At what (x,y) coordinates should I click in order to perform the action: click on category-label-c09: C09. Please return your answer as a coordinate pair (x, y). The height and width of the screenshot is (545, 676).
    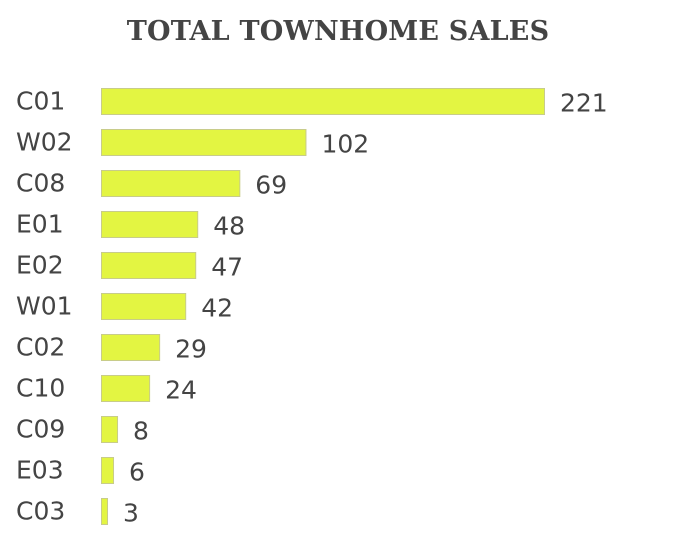
    Looking at the image, I should click on (40, 429).